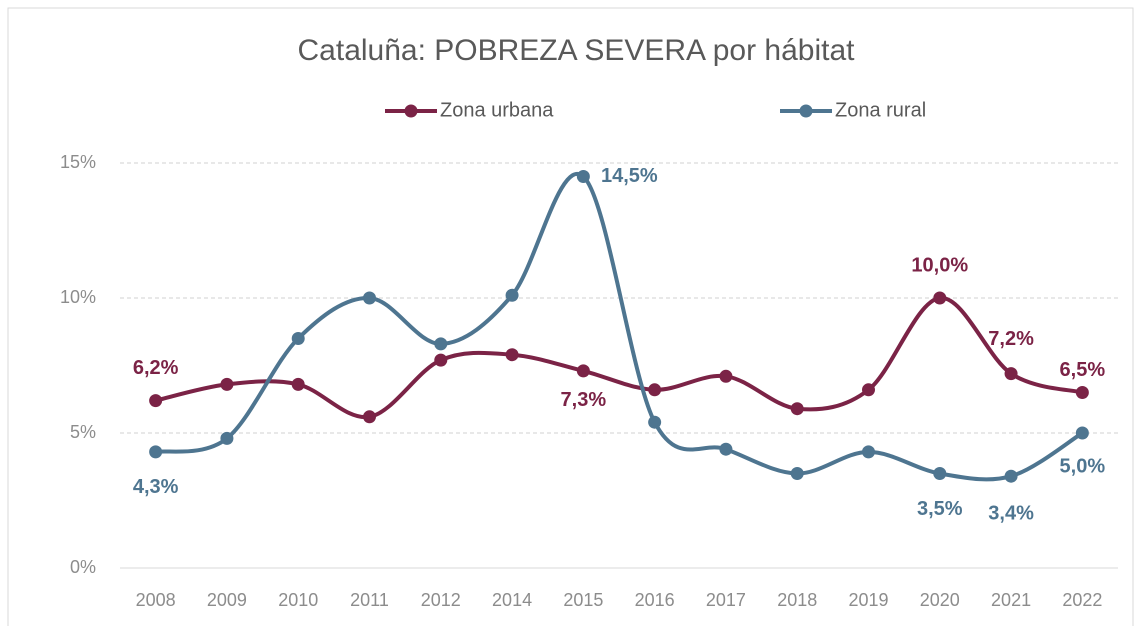 The height and width of the screenshot is (626, 1141). What do you see at coordinates (83, 567) in the screenshot?
I see `y-tick-label: 0%` at bounding box center [83, 567].